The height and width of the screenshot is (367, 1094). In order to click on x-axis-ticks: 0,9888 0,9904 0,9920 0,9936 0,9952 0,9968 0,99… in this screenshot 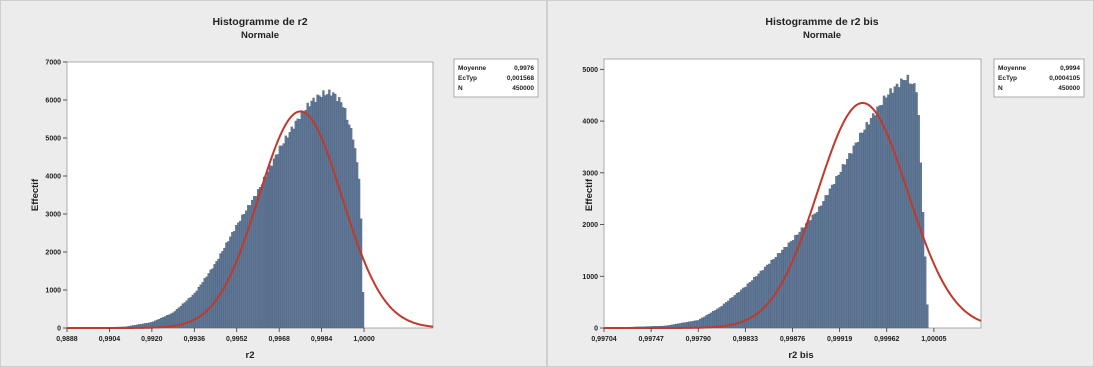, I will do `click(215, 335)`.